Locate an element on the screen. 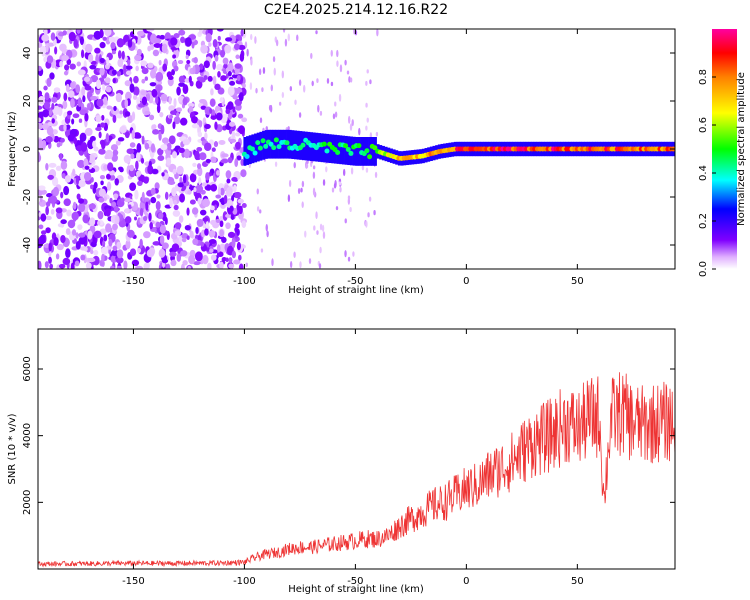 This screenshot has height=600, width=750. x-tick-label: -150 is located at coordinates (133, 581).